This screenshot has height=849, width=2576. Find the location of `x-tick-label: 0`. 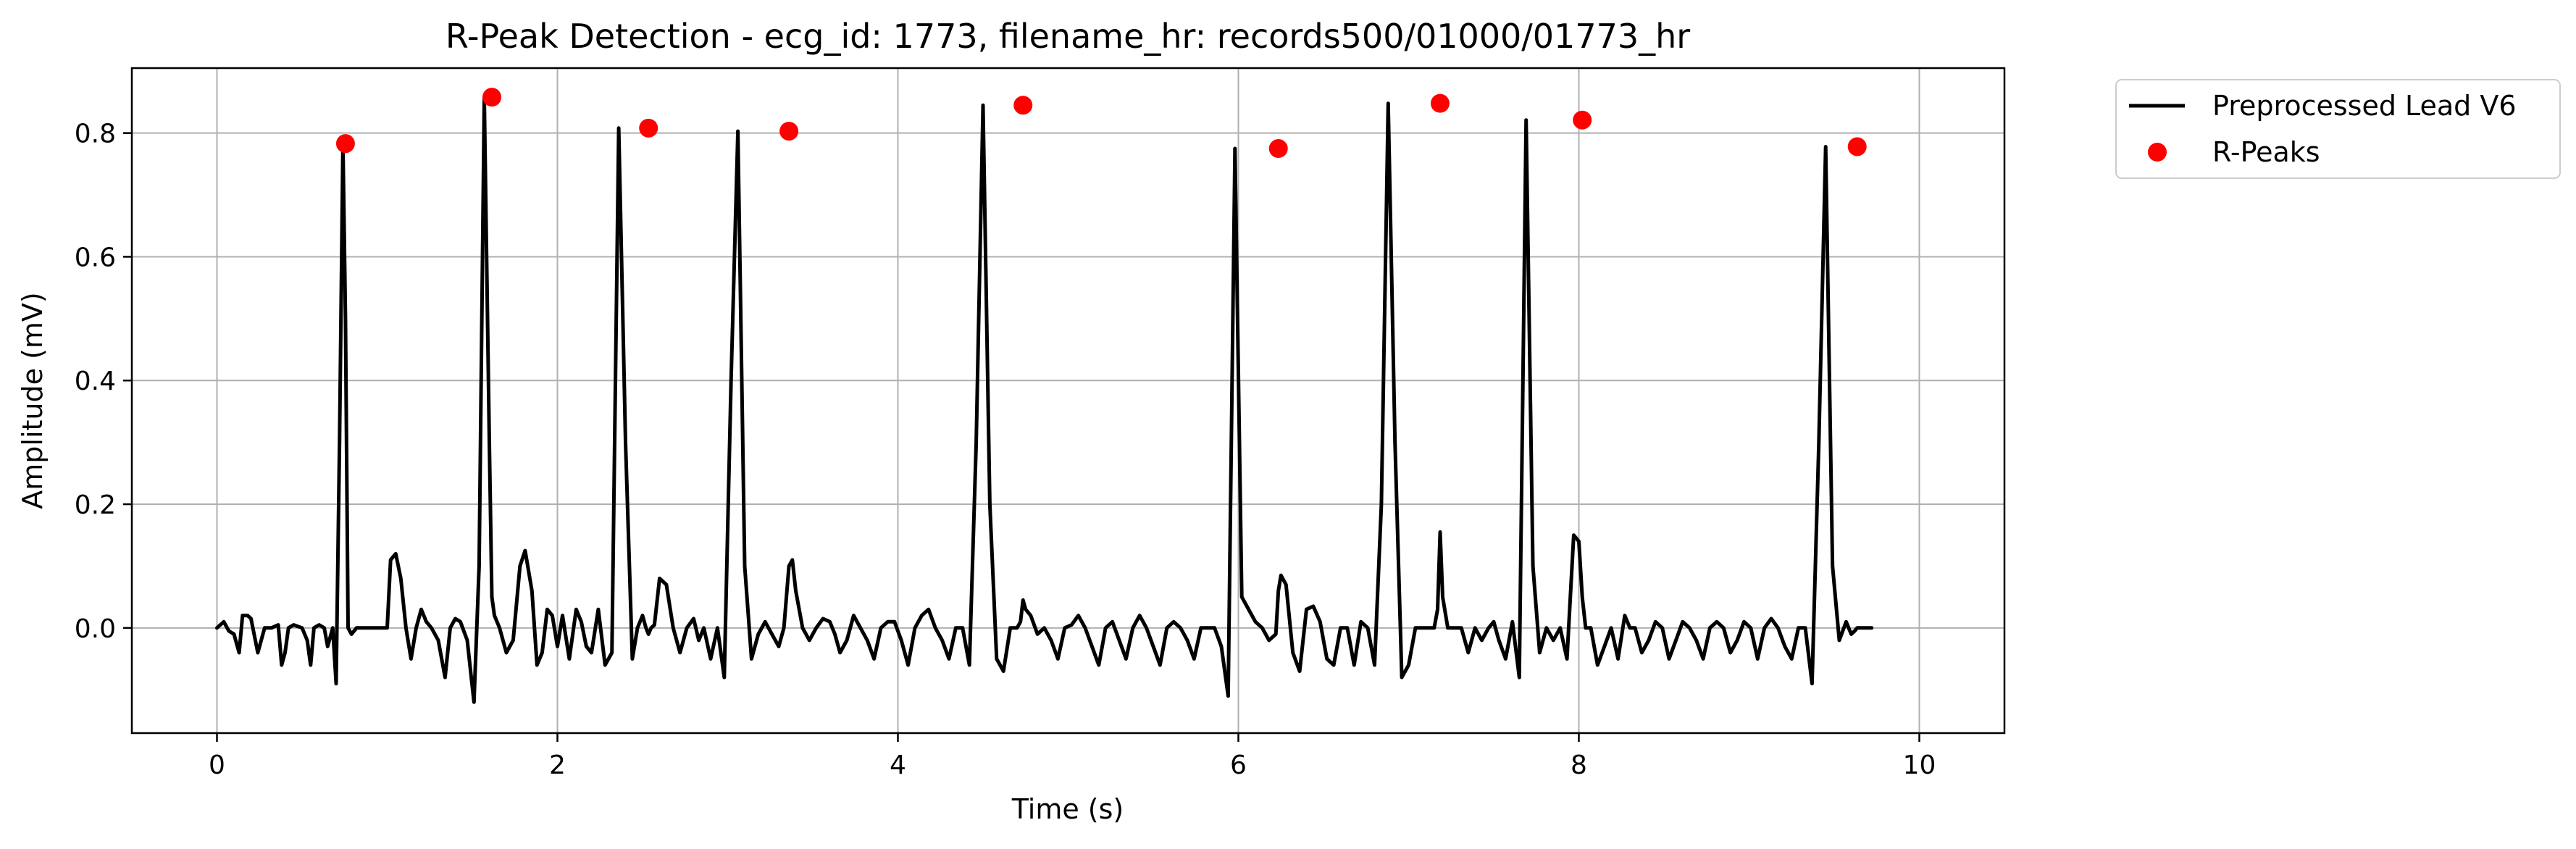

x-tick-label: 0 is located at coordinates (217, 765).